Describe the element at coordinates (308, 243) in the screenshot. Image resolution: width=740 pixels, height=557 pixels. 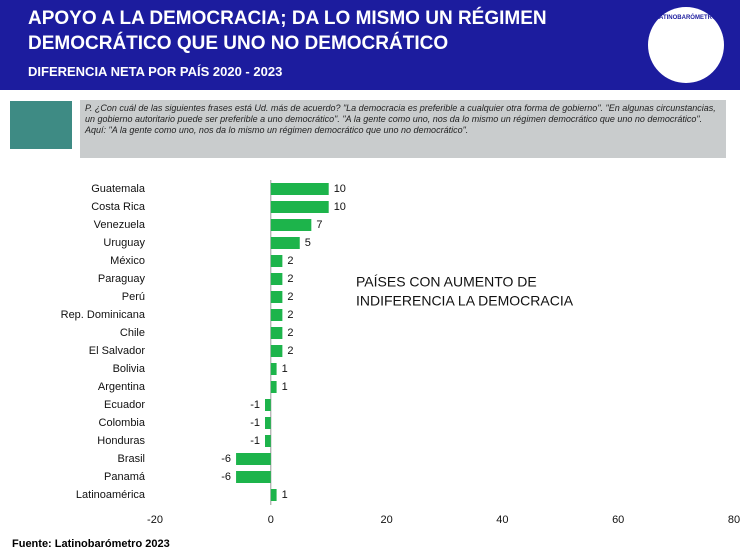
I see `value-label: 5` at that location.